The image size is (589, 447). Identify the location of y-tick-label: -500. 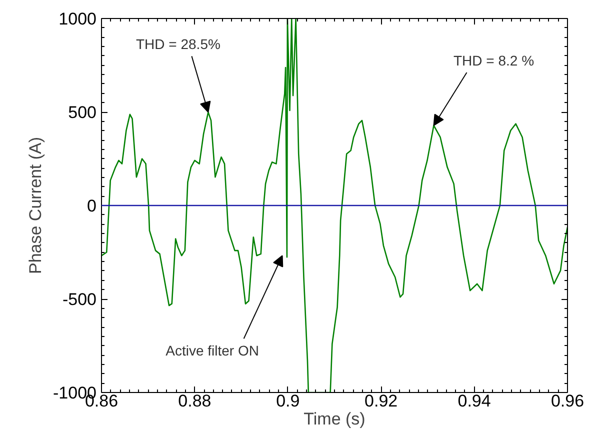
(79, 299).